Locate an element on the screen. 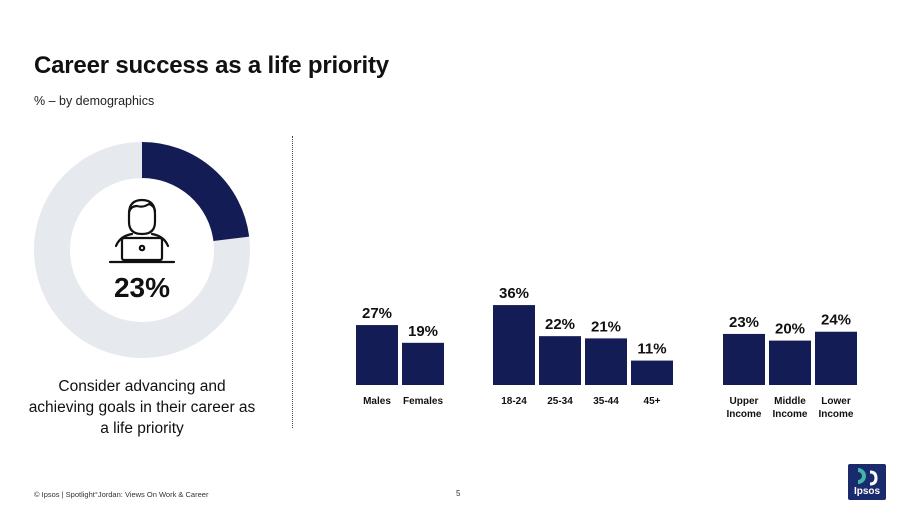  bar-category-label: 18-24 is located at coordinates (514, 401).